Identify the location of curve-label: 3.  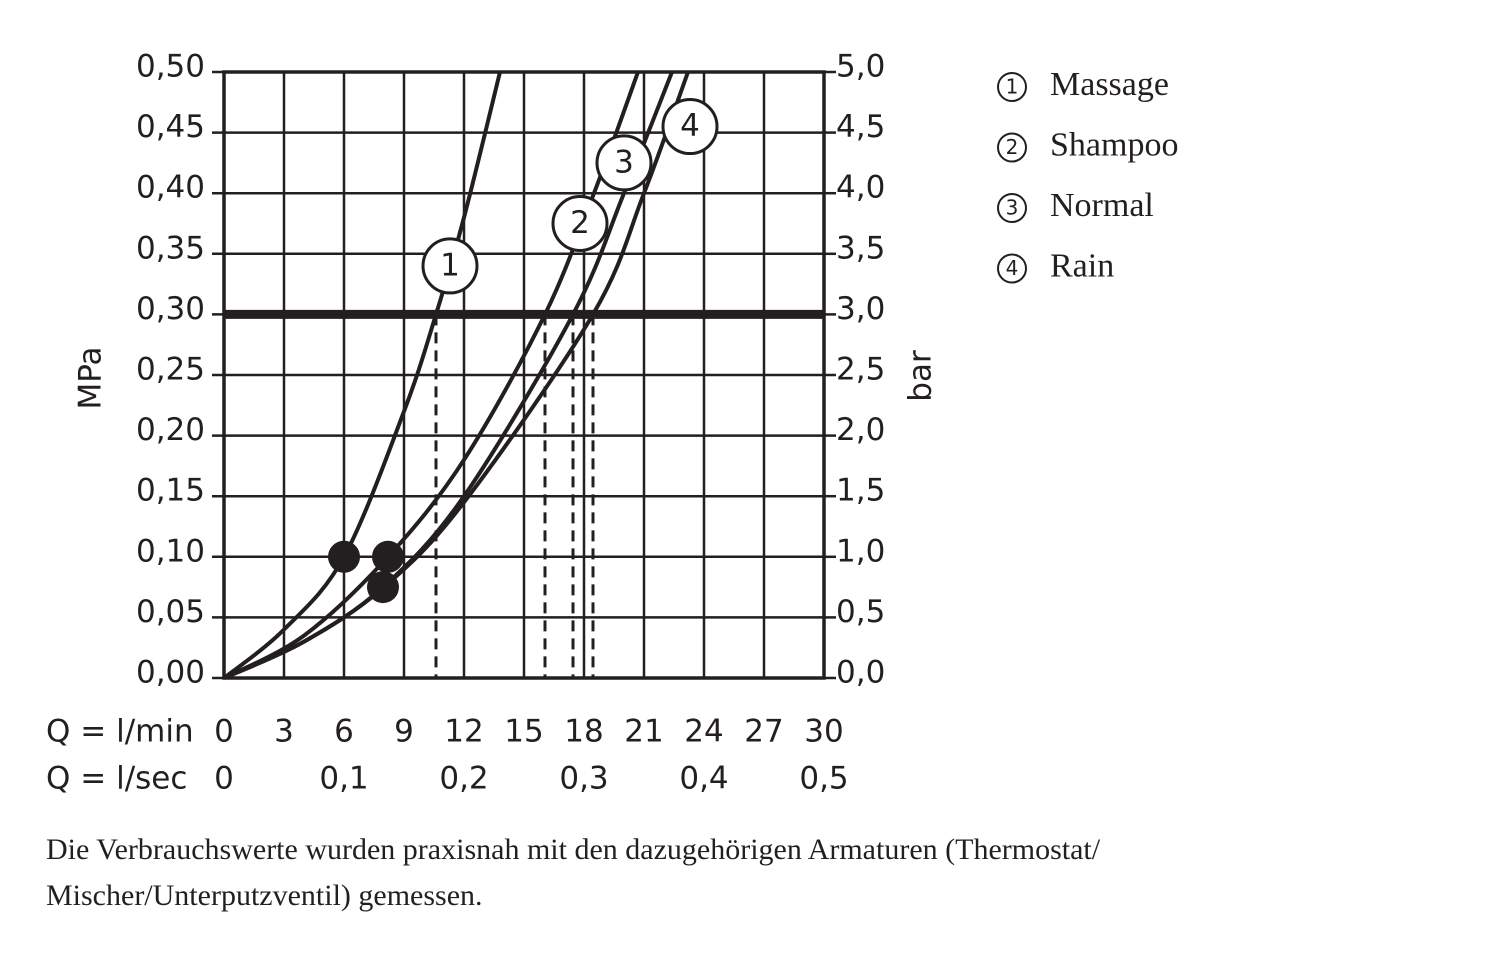
(624, 162).